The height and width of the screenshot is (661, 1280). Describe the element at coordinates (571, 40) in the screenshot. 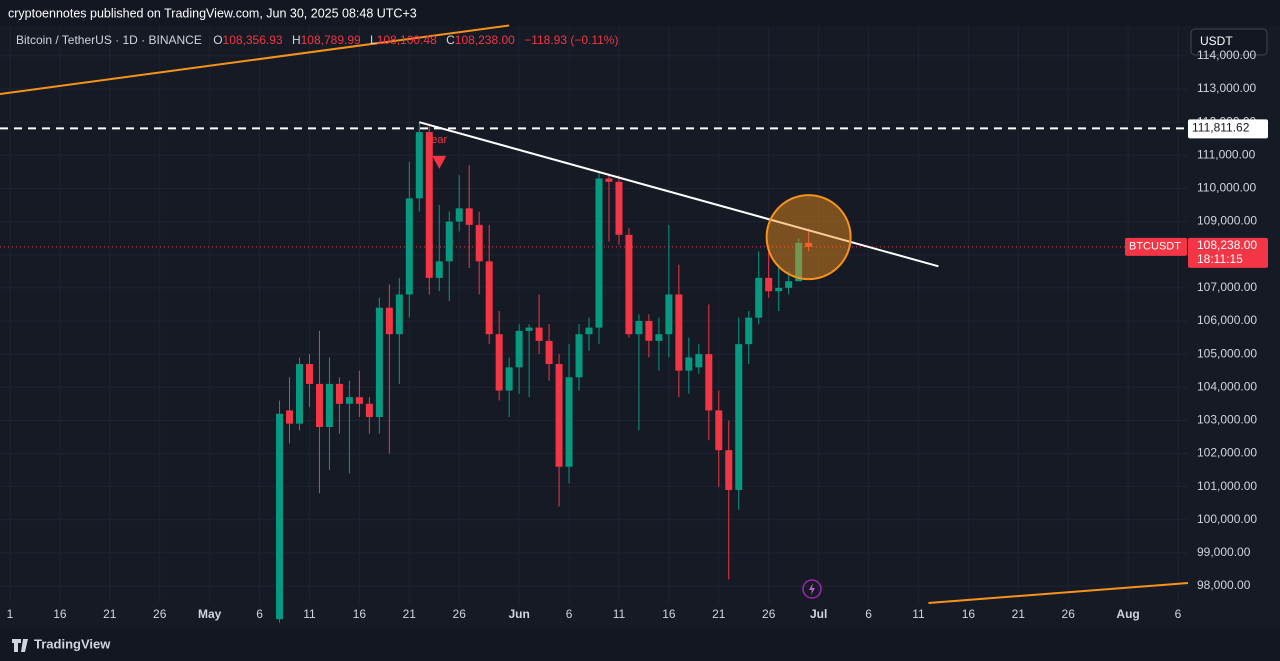

I see `change: −118.93 (−0.11%)` at that location.